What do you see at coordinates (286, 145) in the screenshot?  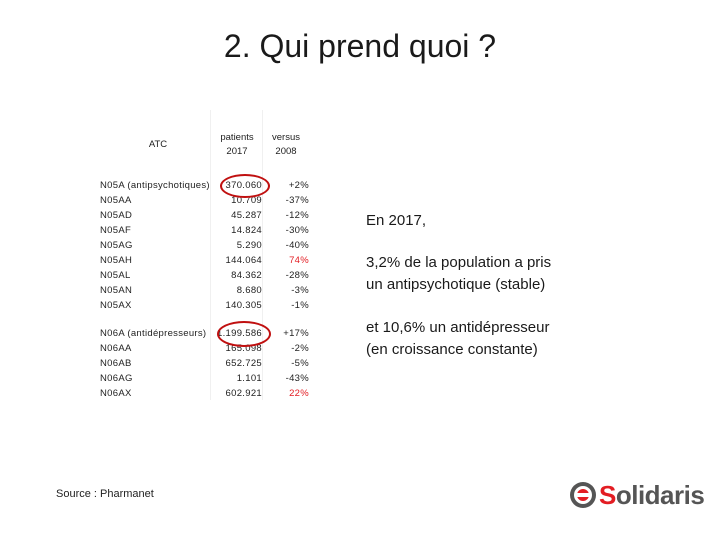 I see `header-versus: versus 2008` at bounding box center [286, 145].